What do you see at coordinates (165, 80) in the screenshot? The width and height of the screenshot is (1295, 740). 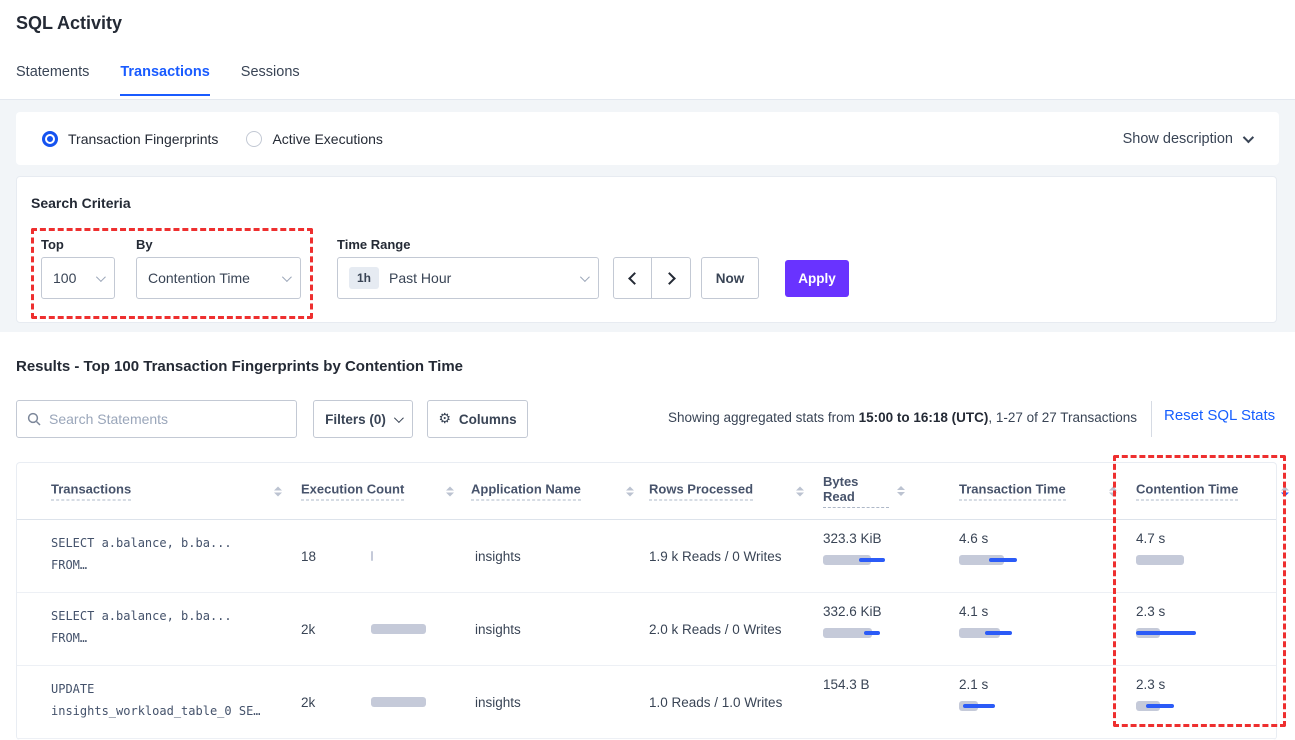 I see `tab-transactions: Transactions` at bounding box center [165, 80].